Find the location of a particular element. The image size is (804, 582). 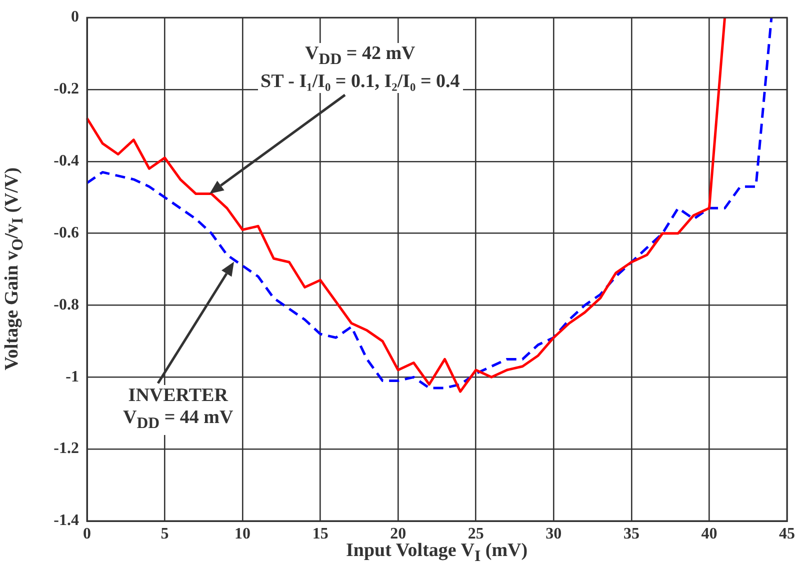

x-tick-label: 0 is located at coordinates (87, 534).